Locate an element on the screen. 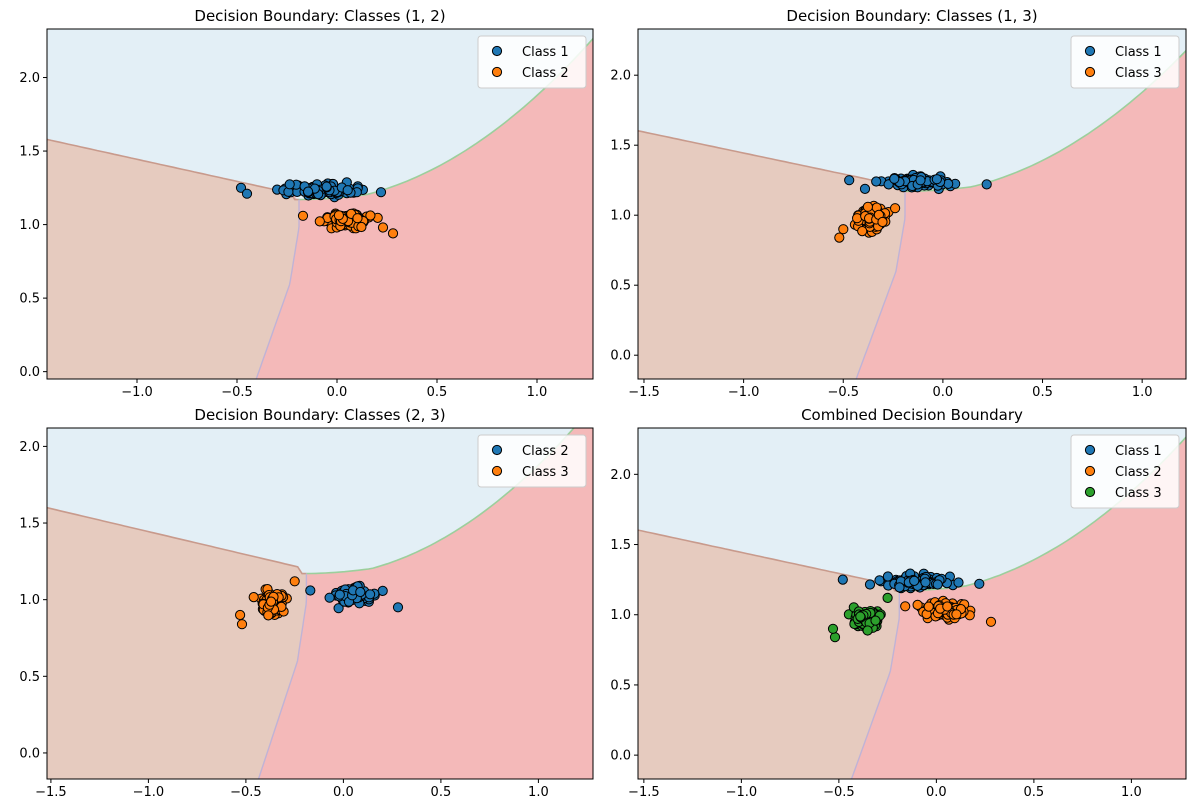 The width and height of the screenshot is (1200, 810). legend-box is located at coordinates (1125, 471).